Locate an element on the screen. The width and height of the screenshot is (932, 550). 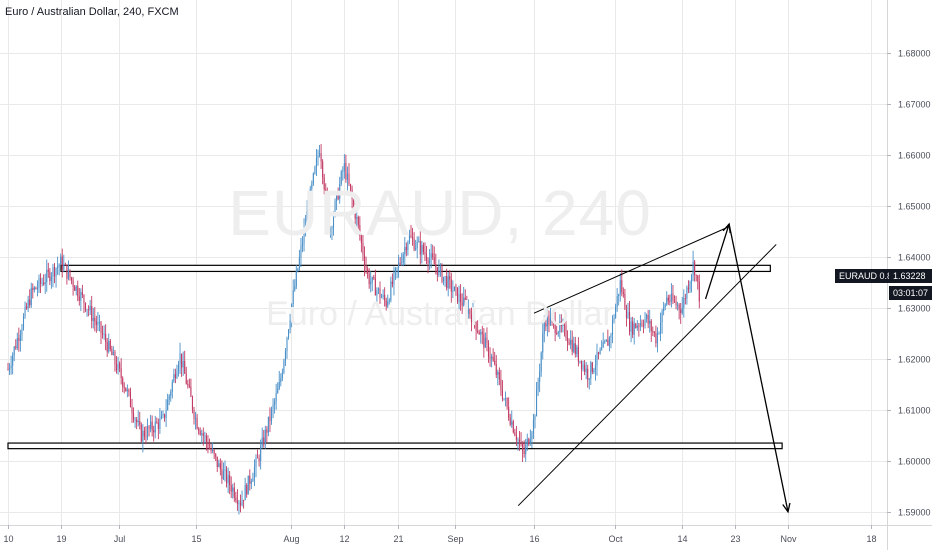
price-tick-label: 1.59000 is located at coordinates (914, 513).